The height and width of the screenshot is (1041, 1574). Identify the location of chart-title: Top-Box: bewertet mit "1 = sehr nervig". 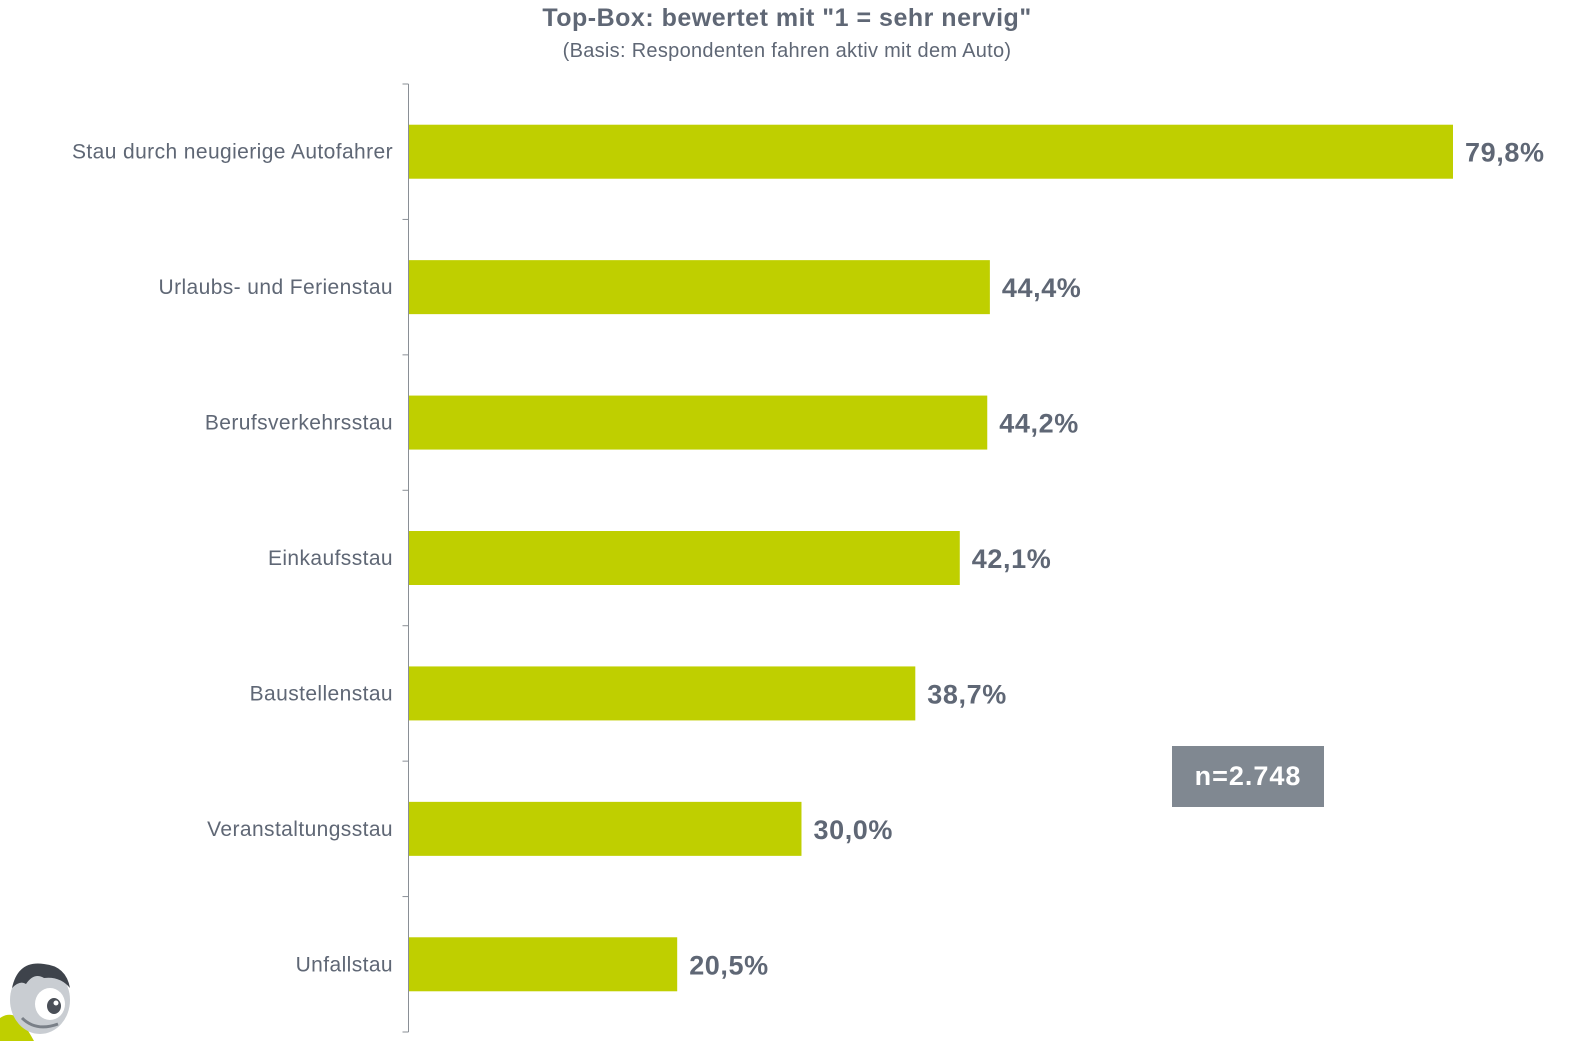
(787, 18).